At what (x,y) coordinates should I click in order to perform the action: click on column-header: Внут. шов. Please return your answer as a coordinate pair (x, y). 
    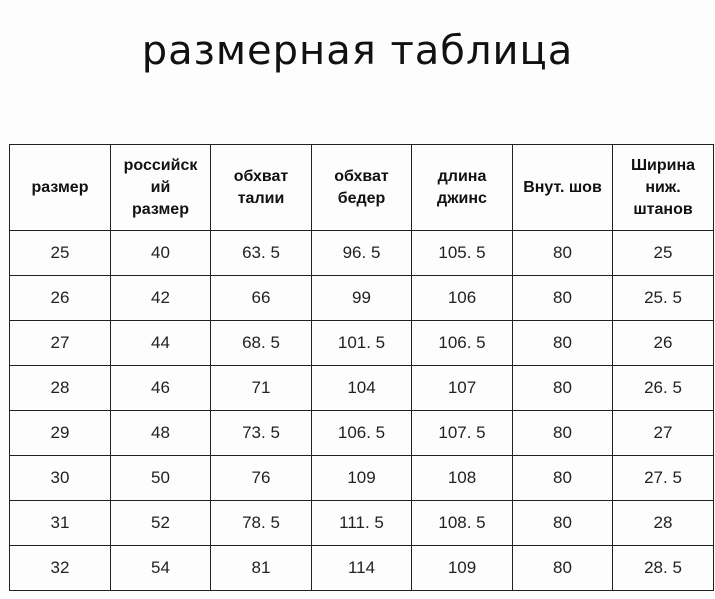
    Looking at the image, I should click on (562, 187).